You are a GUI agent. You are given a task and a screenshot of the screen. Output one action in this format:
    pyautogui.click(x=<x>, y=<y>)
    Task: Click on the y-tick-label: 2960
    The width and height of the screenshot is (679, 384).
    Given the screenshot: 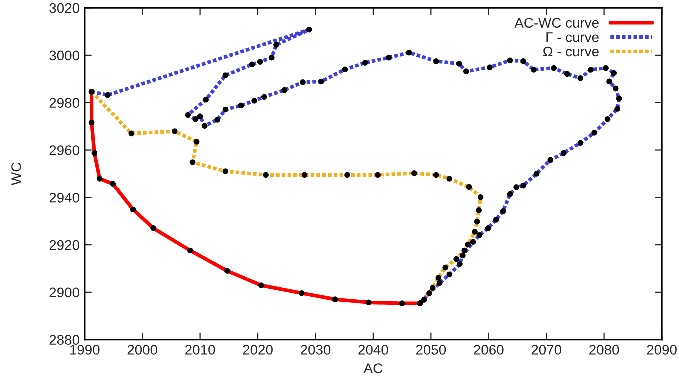 What is the action you would take?
    pyautogui.click(x=65, y=151)
    